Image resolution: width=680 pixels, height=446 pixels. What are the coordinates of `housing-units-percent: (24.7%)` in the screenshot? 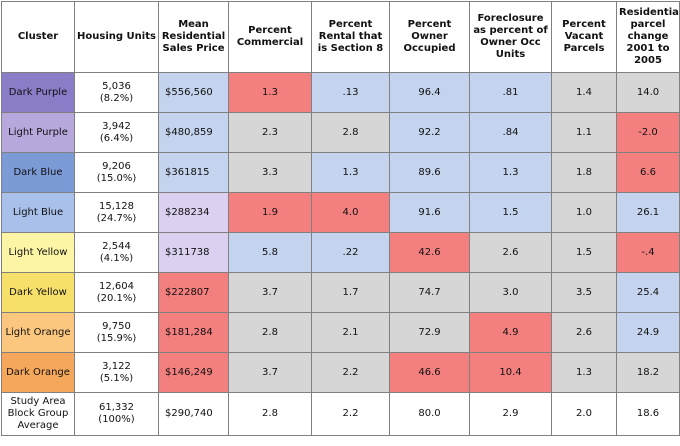 It's located at (116, 218).